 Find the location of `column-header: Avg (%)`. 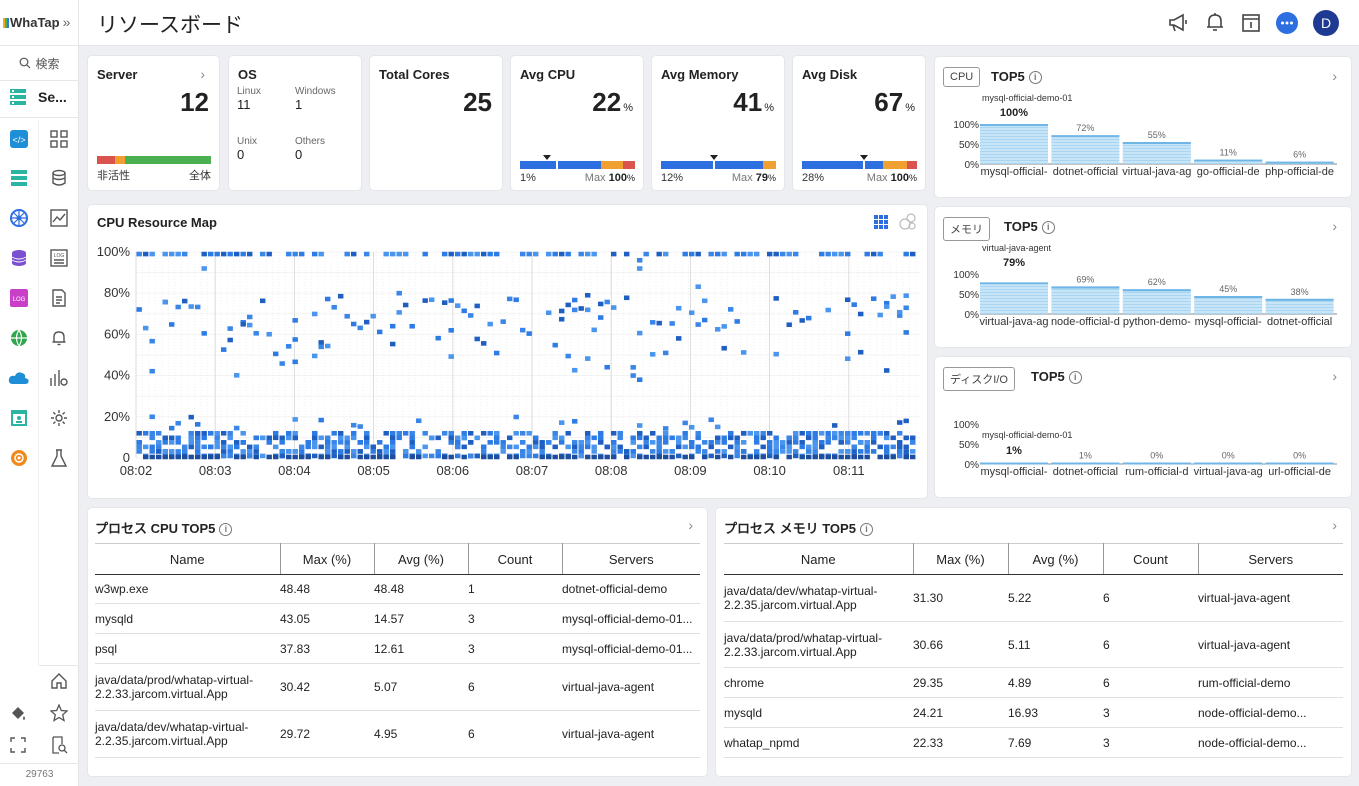

column-header: Avg (%) is located at coordinates (421, 559).